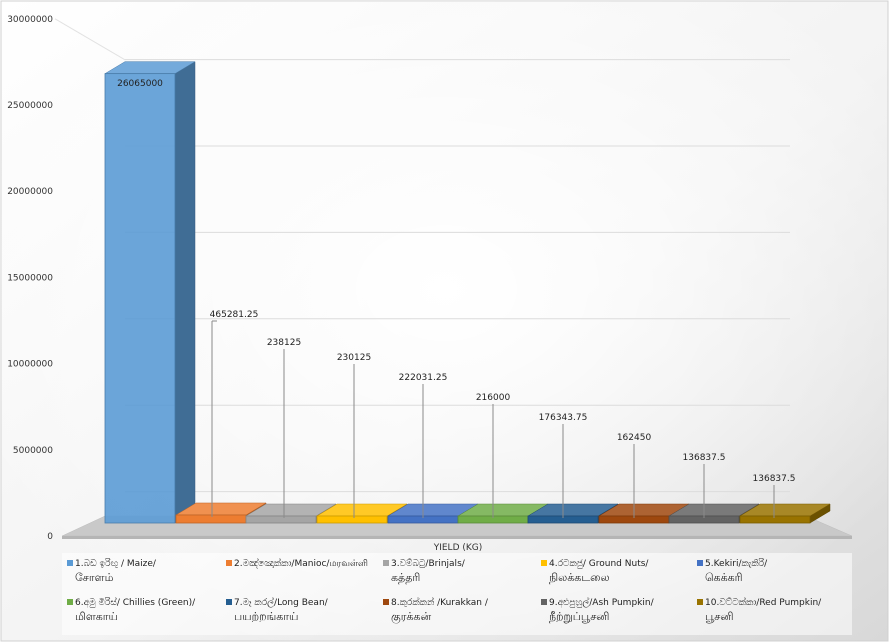 The height and width of the screenshot is (644, 890). Describe the element at coordinates (736, 563) in the screenshot. I see `legend-label: 5.Kekiri/කැකිරි/` at that location.